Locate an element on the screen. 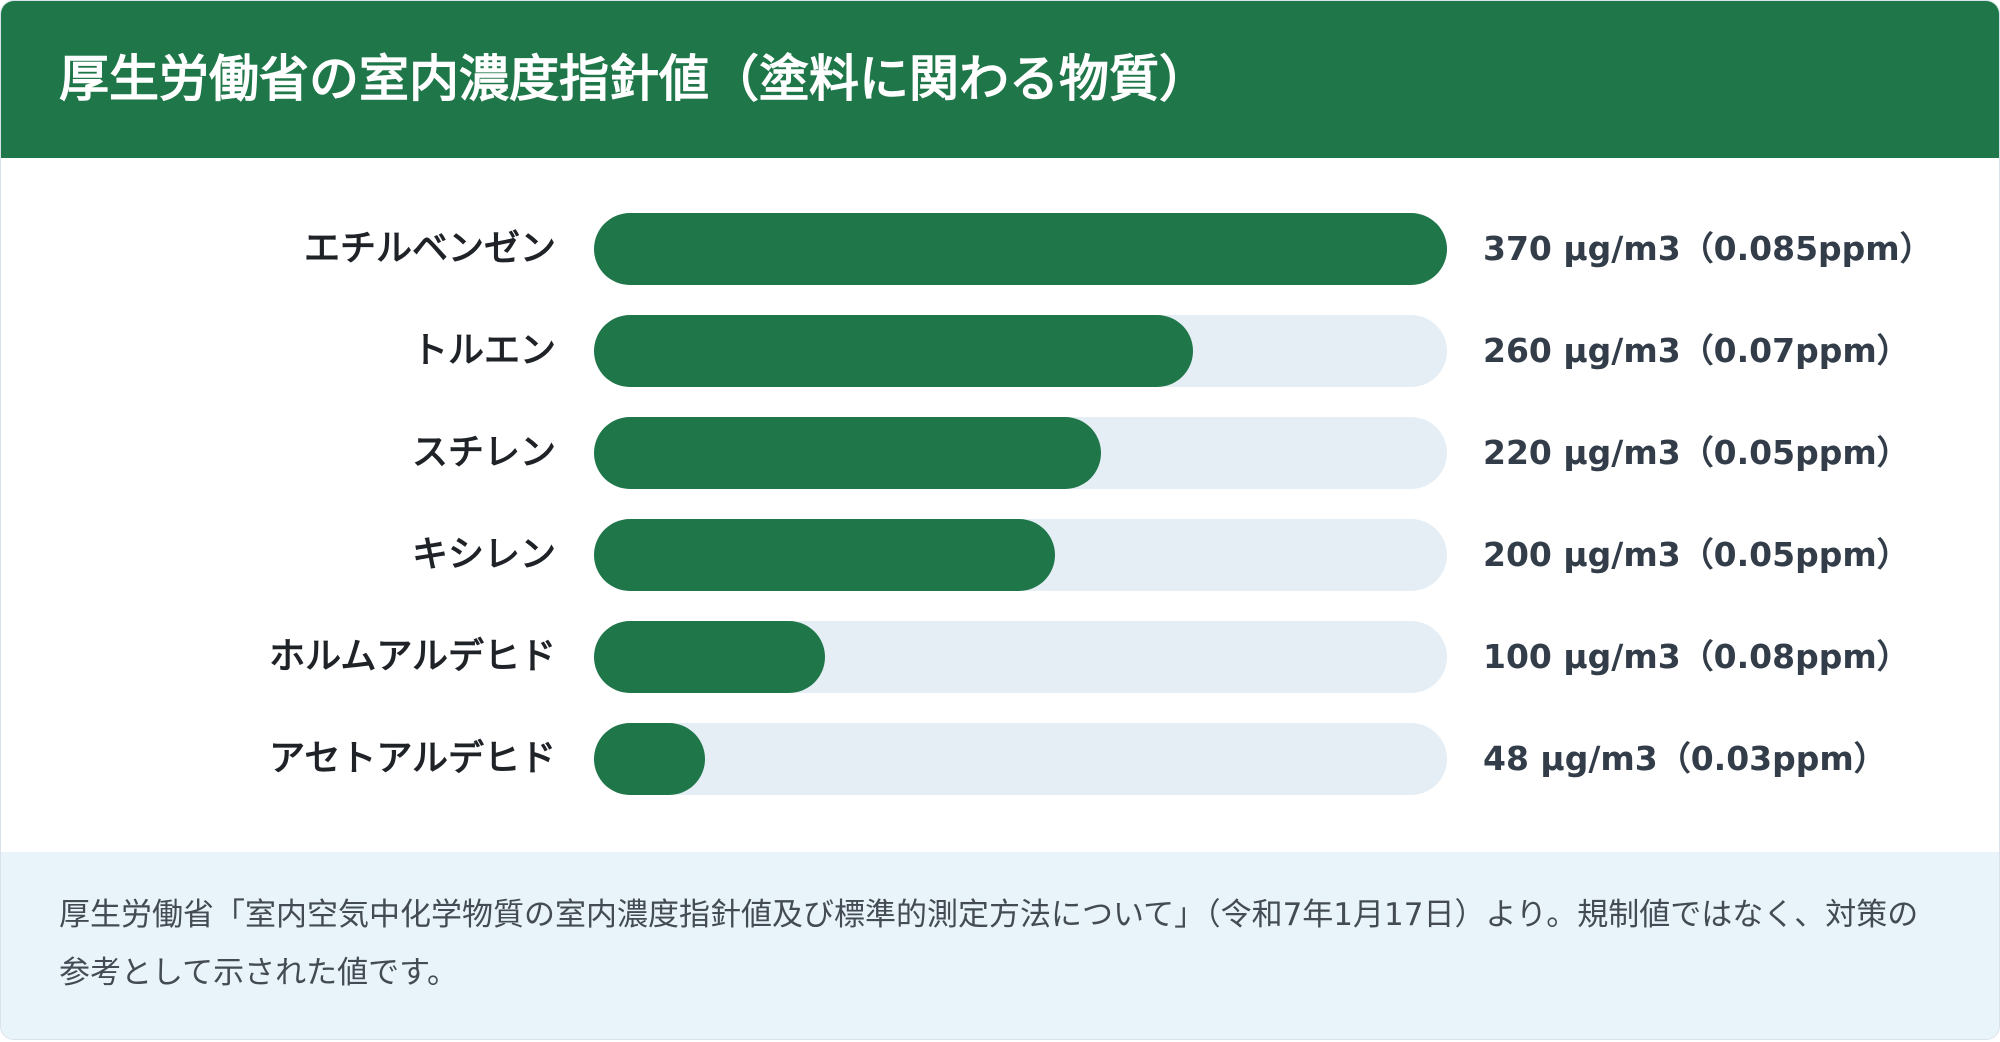 Image resolution: width=2000 pixels, height=1042 pixels. category-label: キシレン is located at coordinates (483, 554).